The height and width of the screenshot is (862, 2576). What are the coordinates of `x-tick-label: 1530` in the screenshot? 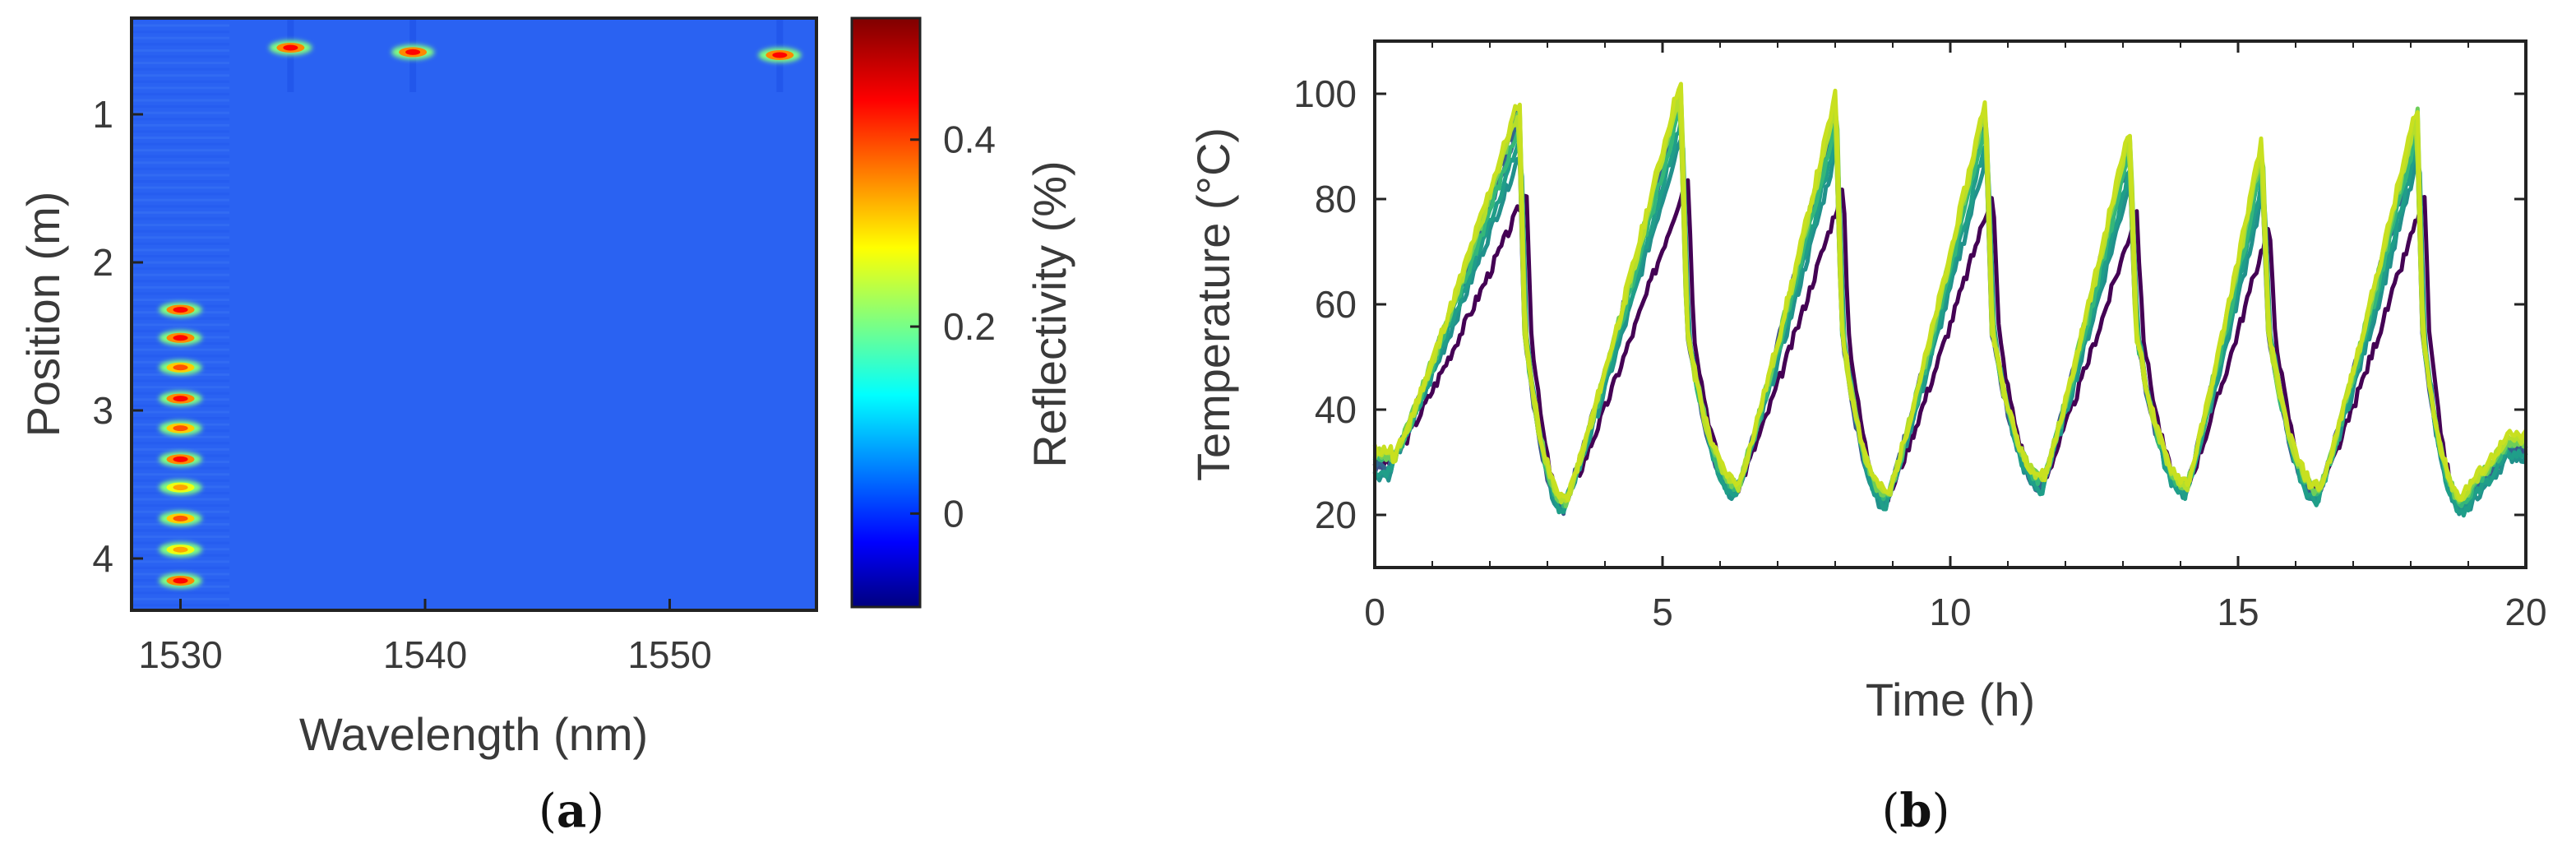 It's located at (180, 654).